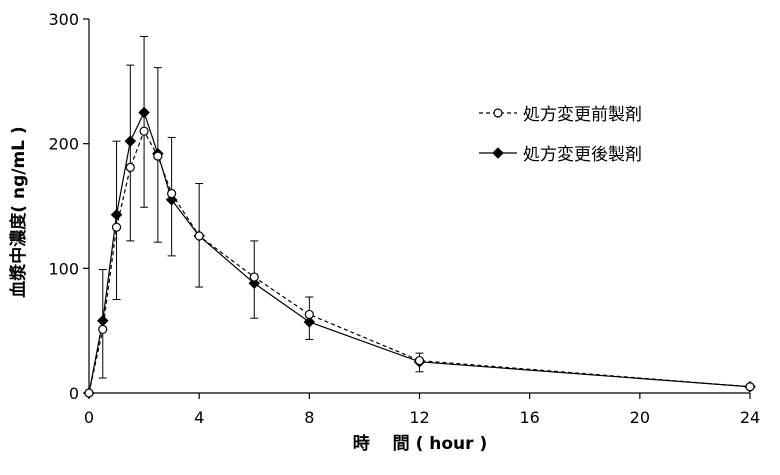 The width and height of the screenshot is (780, 475). Describe the element at coordinates (309, 417) in the screenshot. I see `x-tick-label: 8` at that location.